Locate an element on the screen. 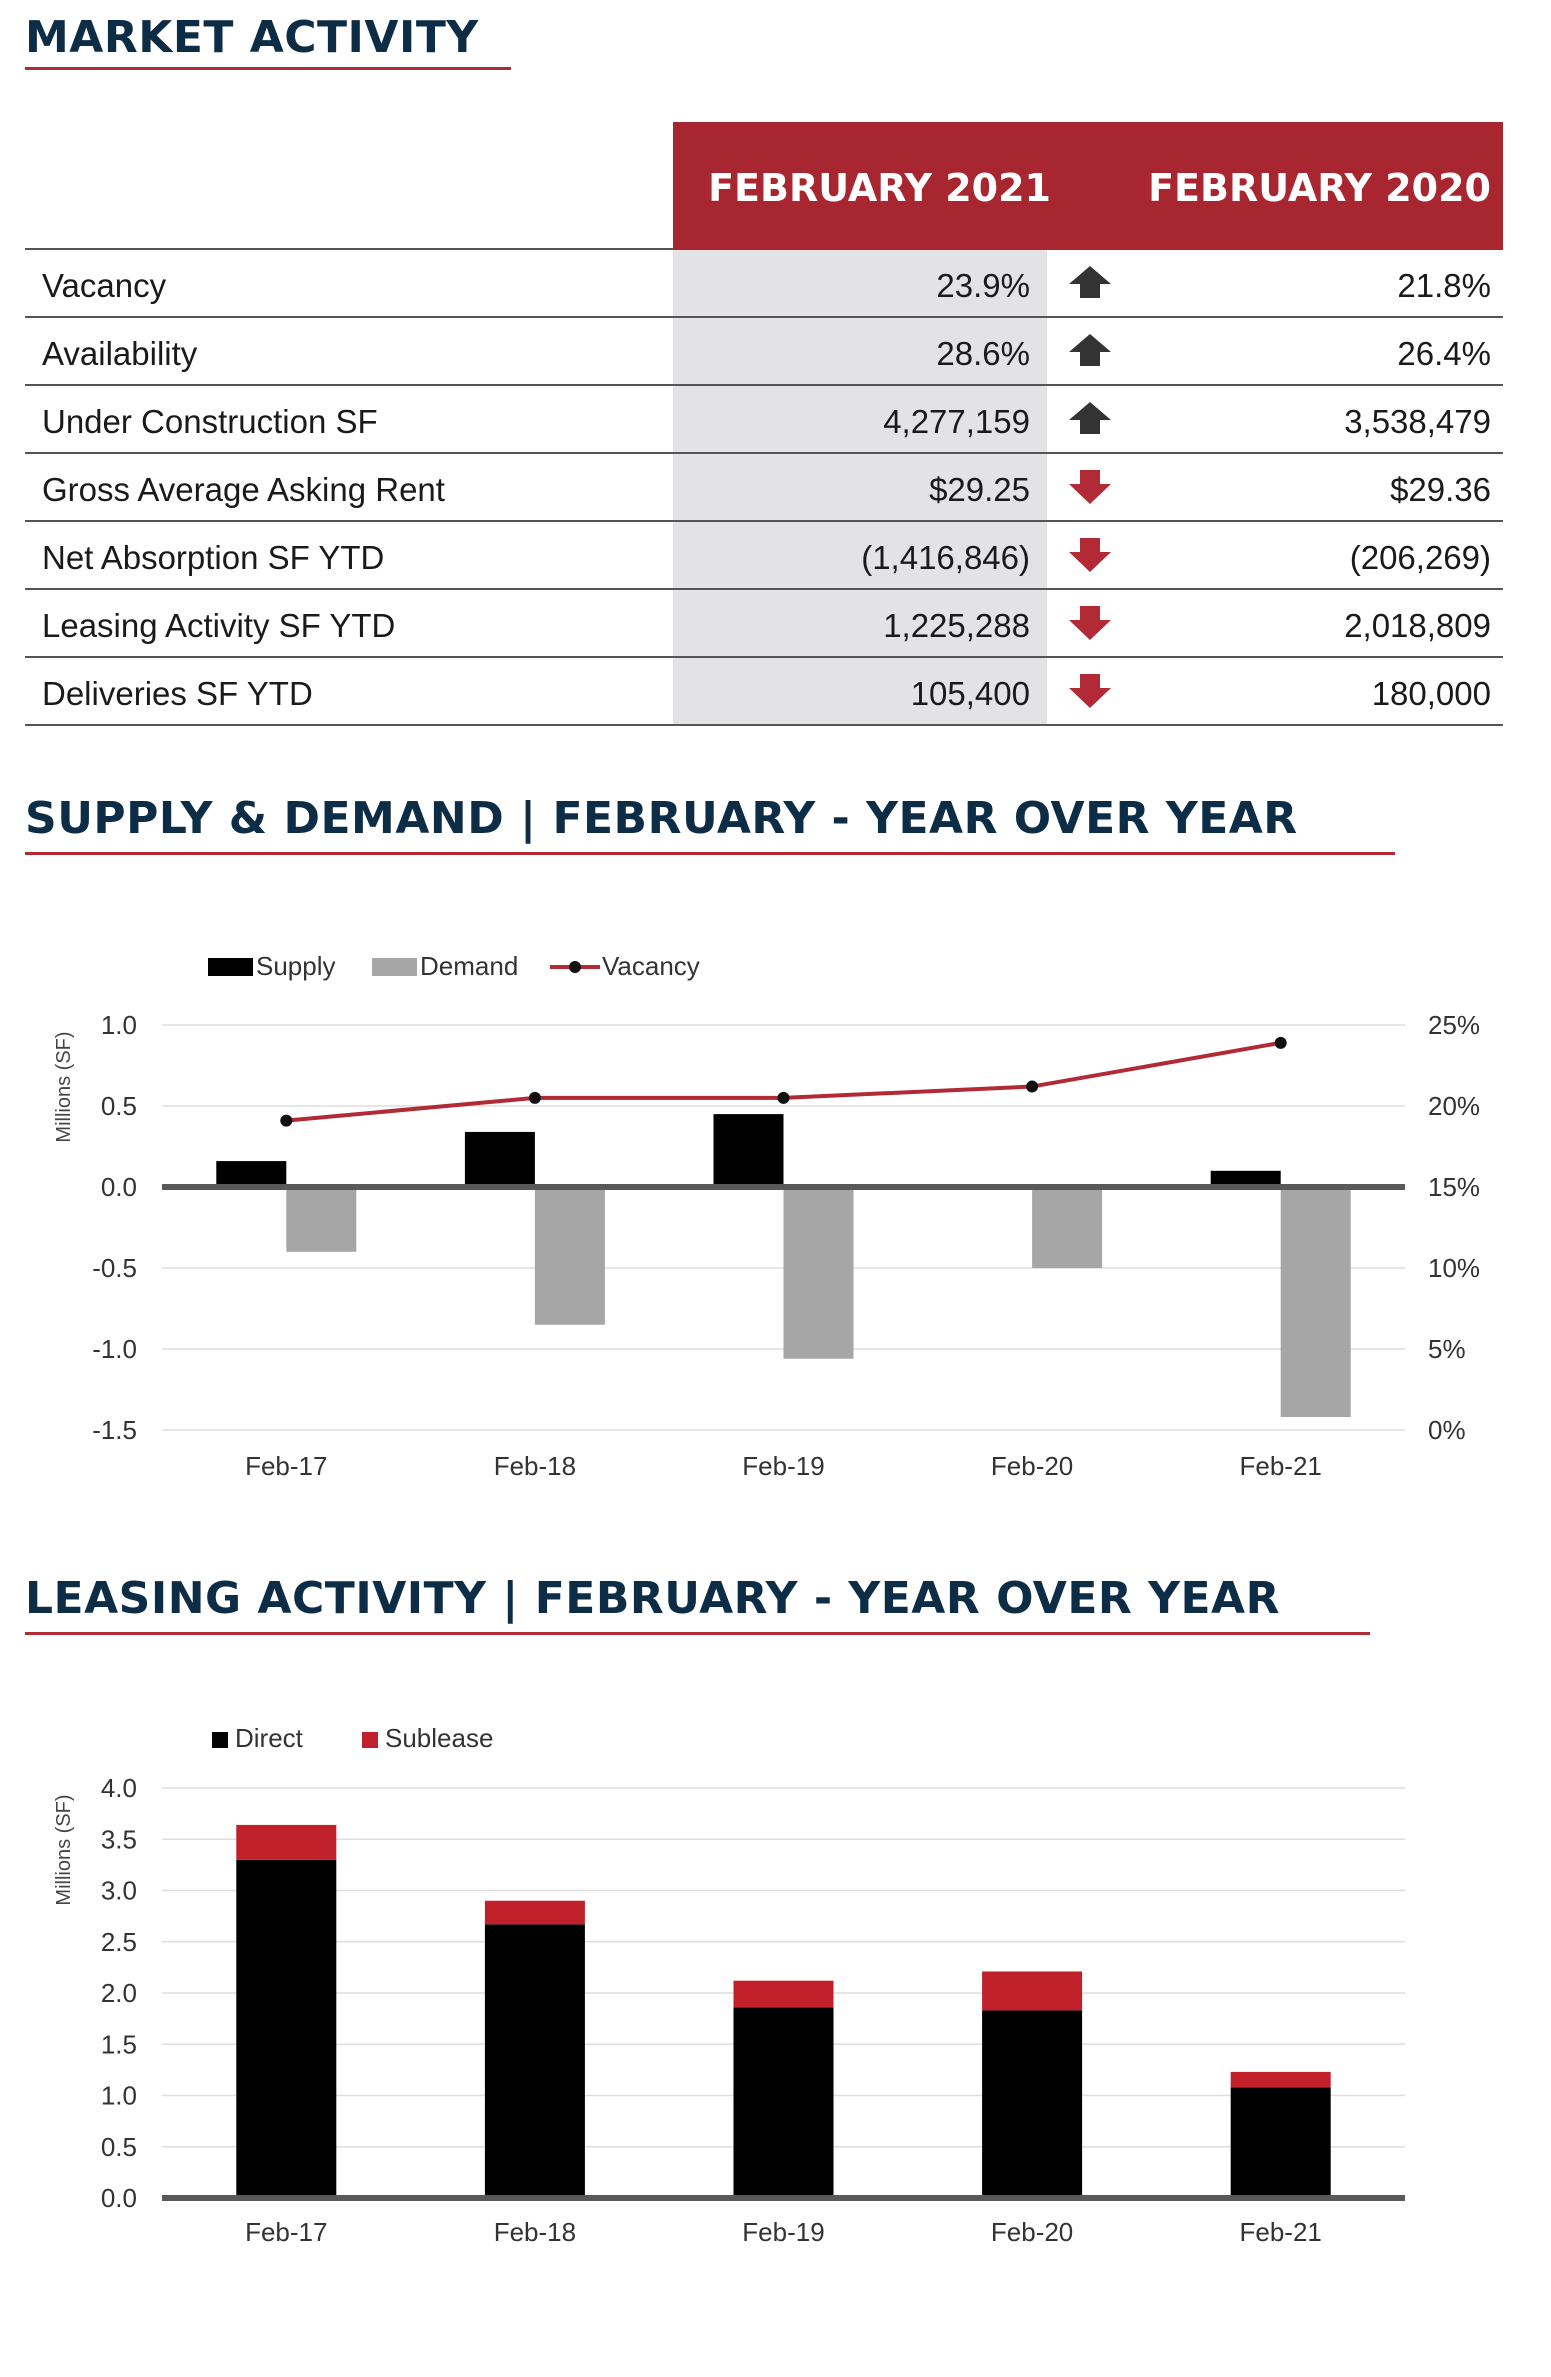 Image resolution: width=1551 pixels, height=2377 pixels. market-activity-title: MARKET ACTIVITY is located at coordinates (252, 37).